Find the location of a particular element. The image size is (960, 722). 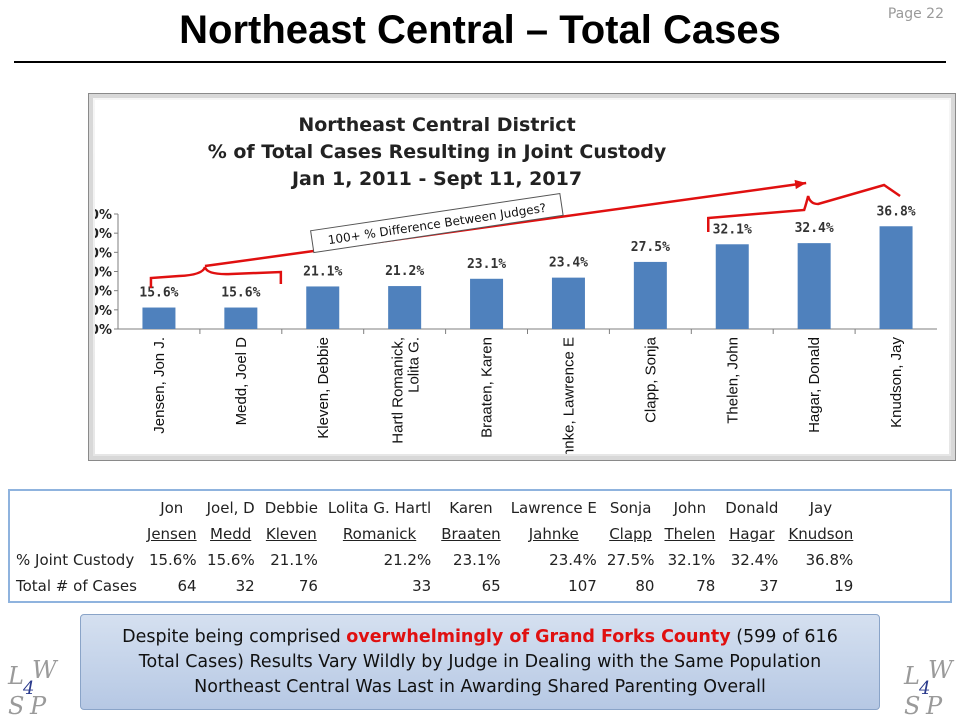

y-tick-label: 40.0% is located at coordinates (103, 215).